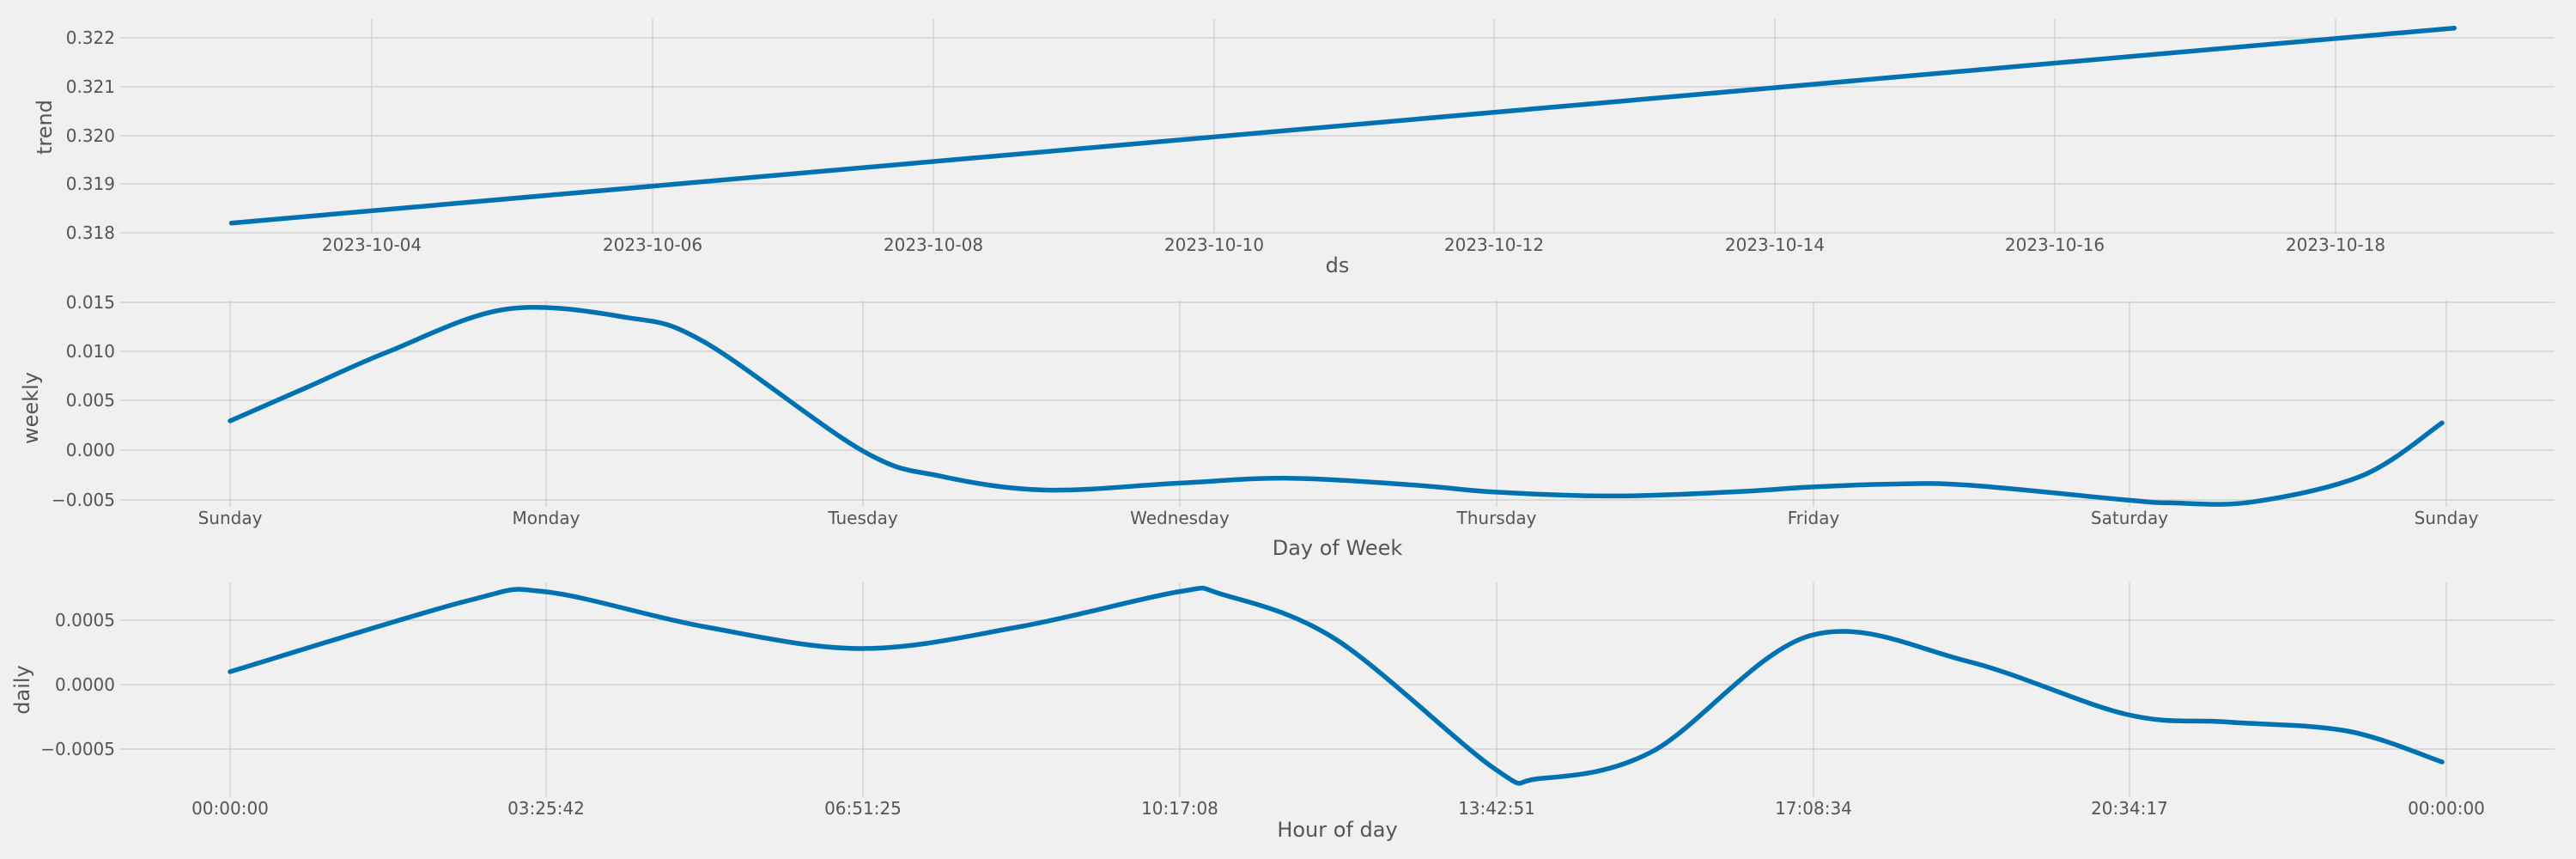  What do you see at coordinates (1775, 245) in the screenshot?
I see `x-tick-label: 2023-10-14` at bounding box center [1775, 245].